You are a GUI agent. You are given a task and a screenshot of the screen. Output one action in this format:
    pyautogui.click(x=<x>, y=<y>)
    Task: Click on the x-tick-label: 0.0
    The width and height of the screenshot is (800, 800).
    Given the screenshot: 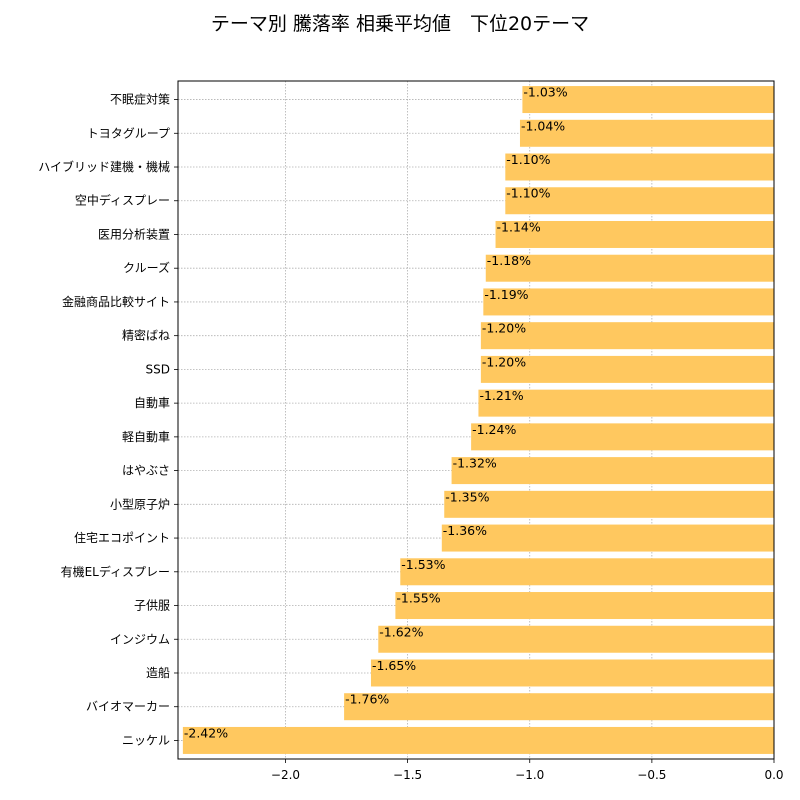 What is the action you would take?
    pyautogui.click(x=773, y=775)
    